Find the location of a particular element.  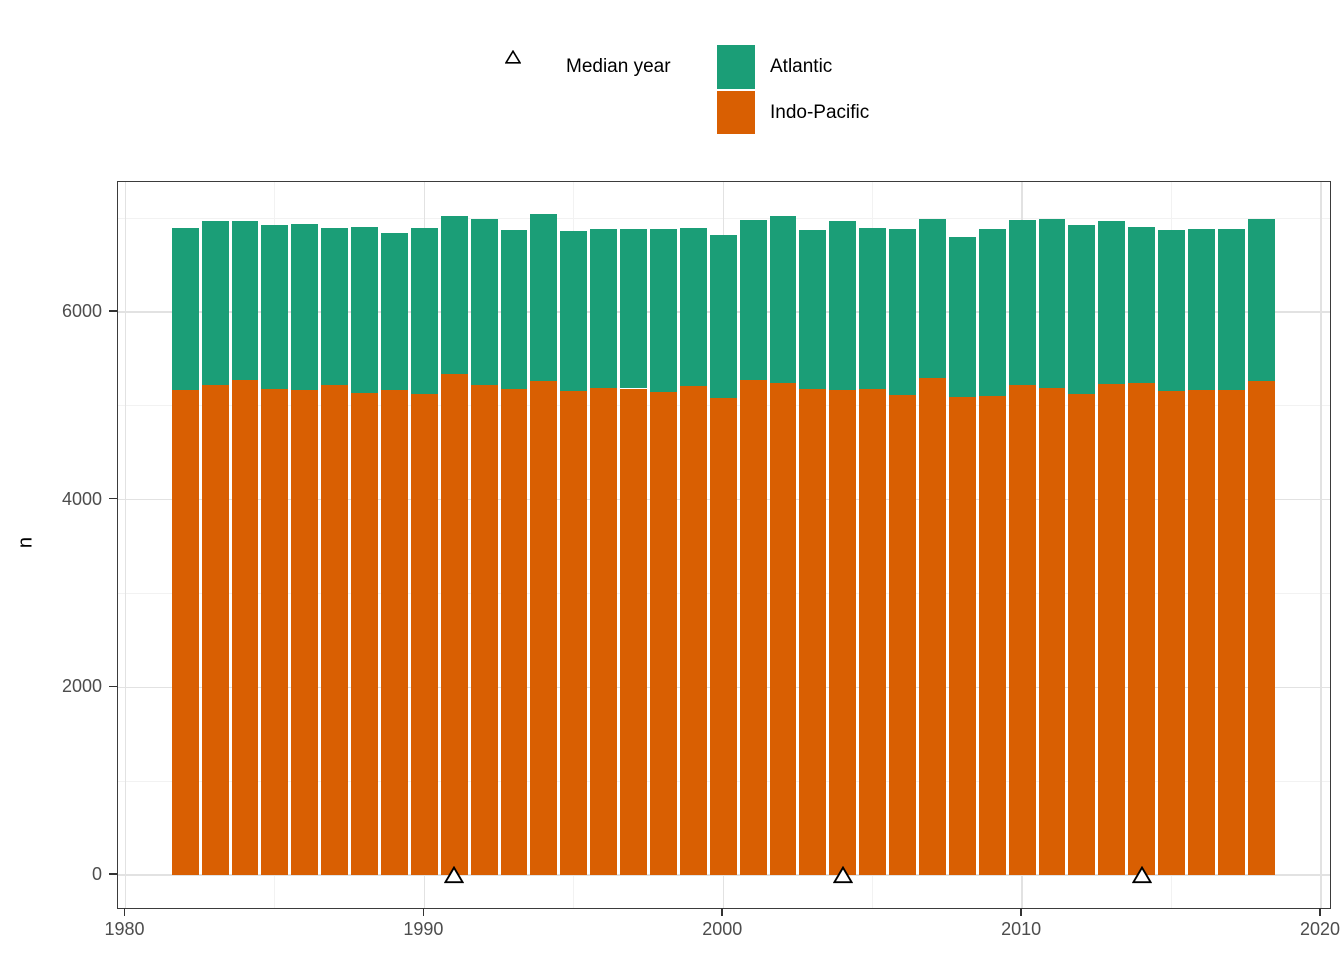

gridline-y-major is located at coordinates (724, 875).